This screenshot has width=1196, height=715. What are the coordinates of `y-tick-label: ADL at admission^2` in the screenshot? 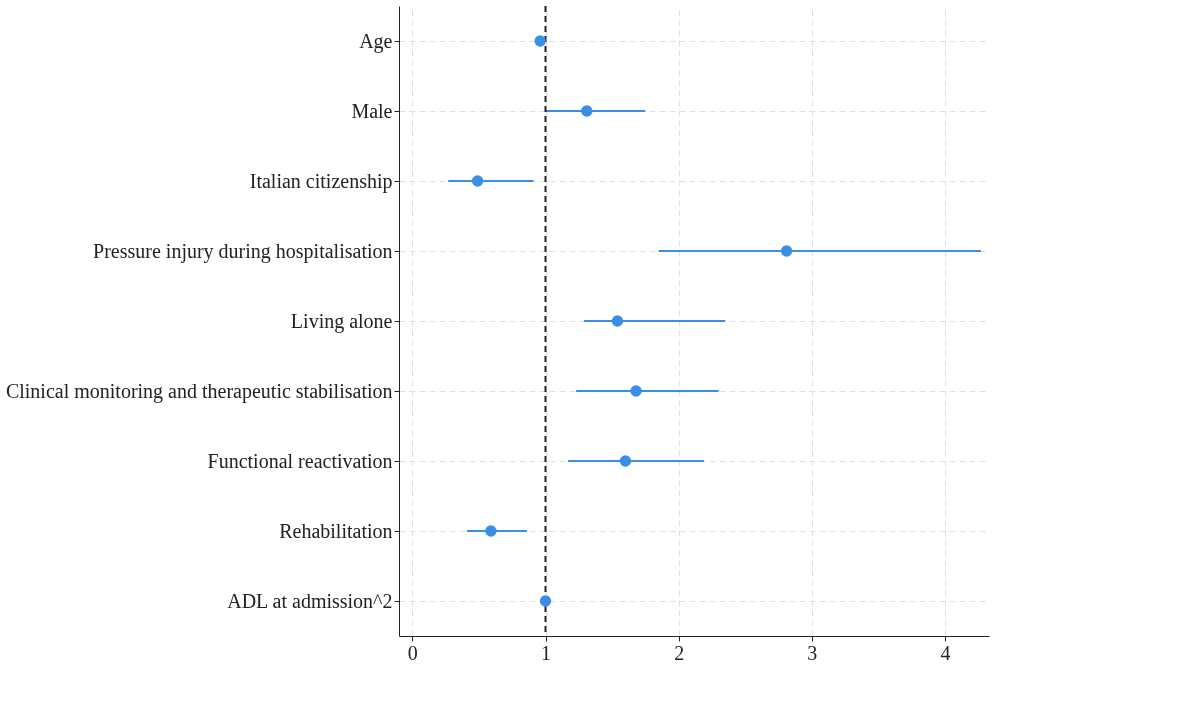 It's located at (310, 600).